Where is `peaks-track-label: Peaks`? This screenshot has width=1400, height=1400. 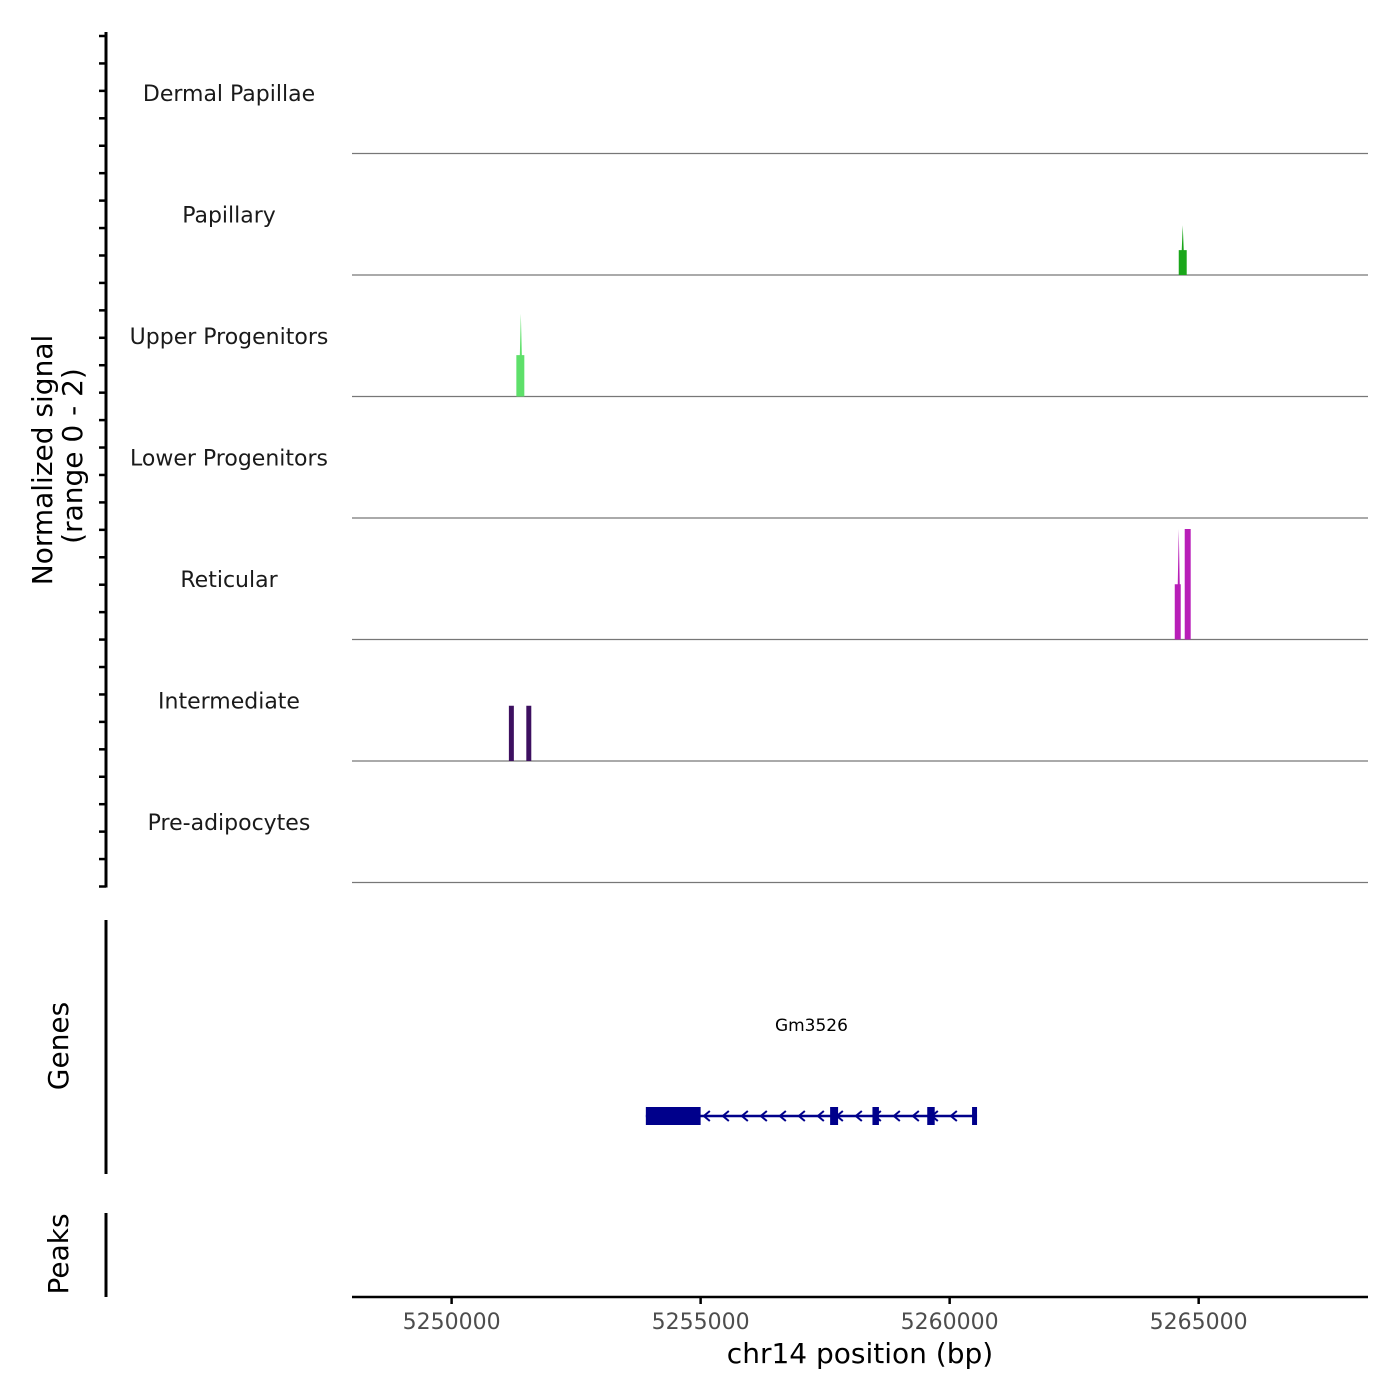 peaks-track-label: Peaks is located at coordinates (58, 1253).